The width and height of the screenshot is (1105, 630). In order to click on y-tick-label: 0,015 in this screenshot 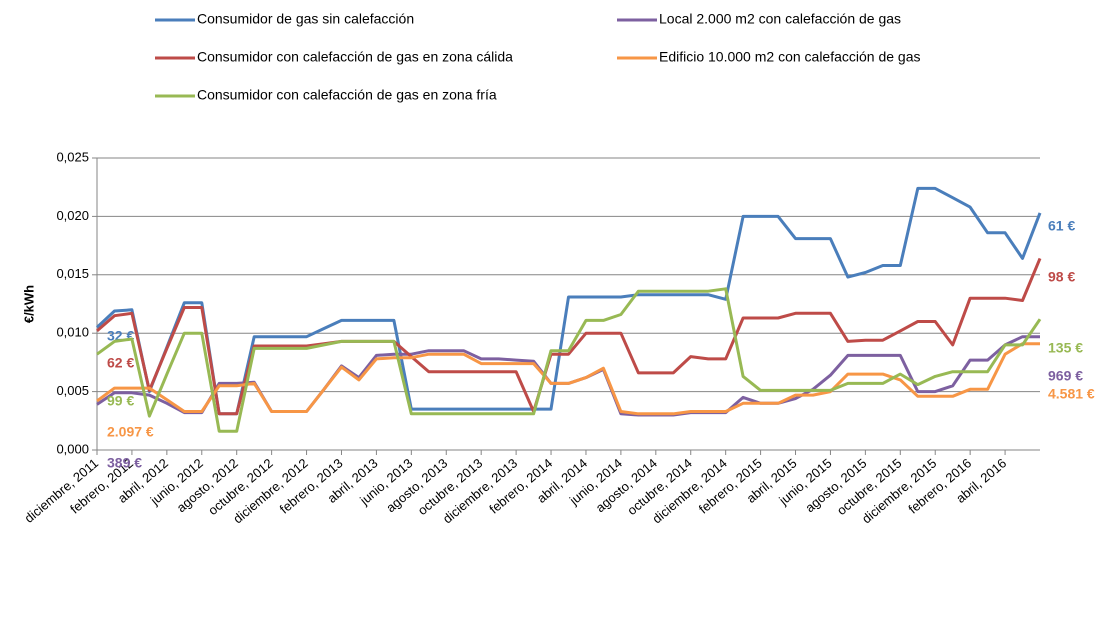, I will do `click(72, 273)`.